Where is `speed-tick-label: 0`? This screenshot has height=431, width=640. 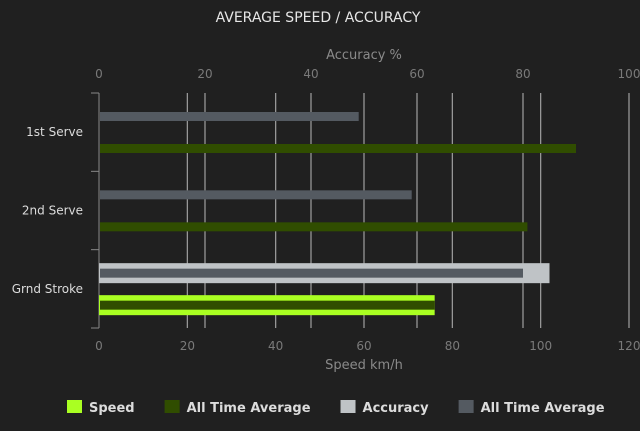 speed-tick-label: 0 is located at coordinates (99, 346).